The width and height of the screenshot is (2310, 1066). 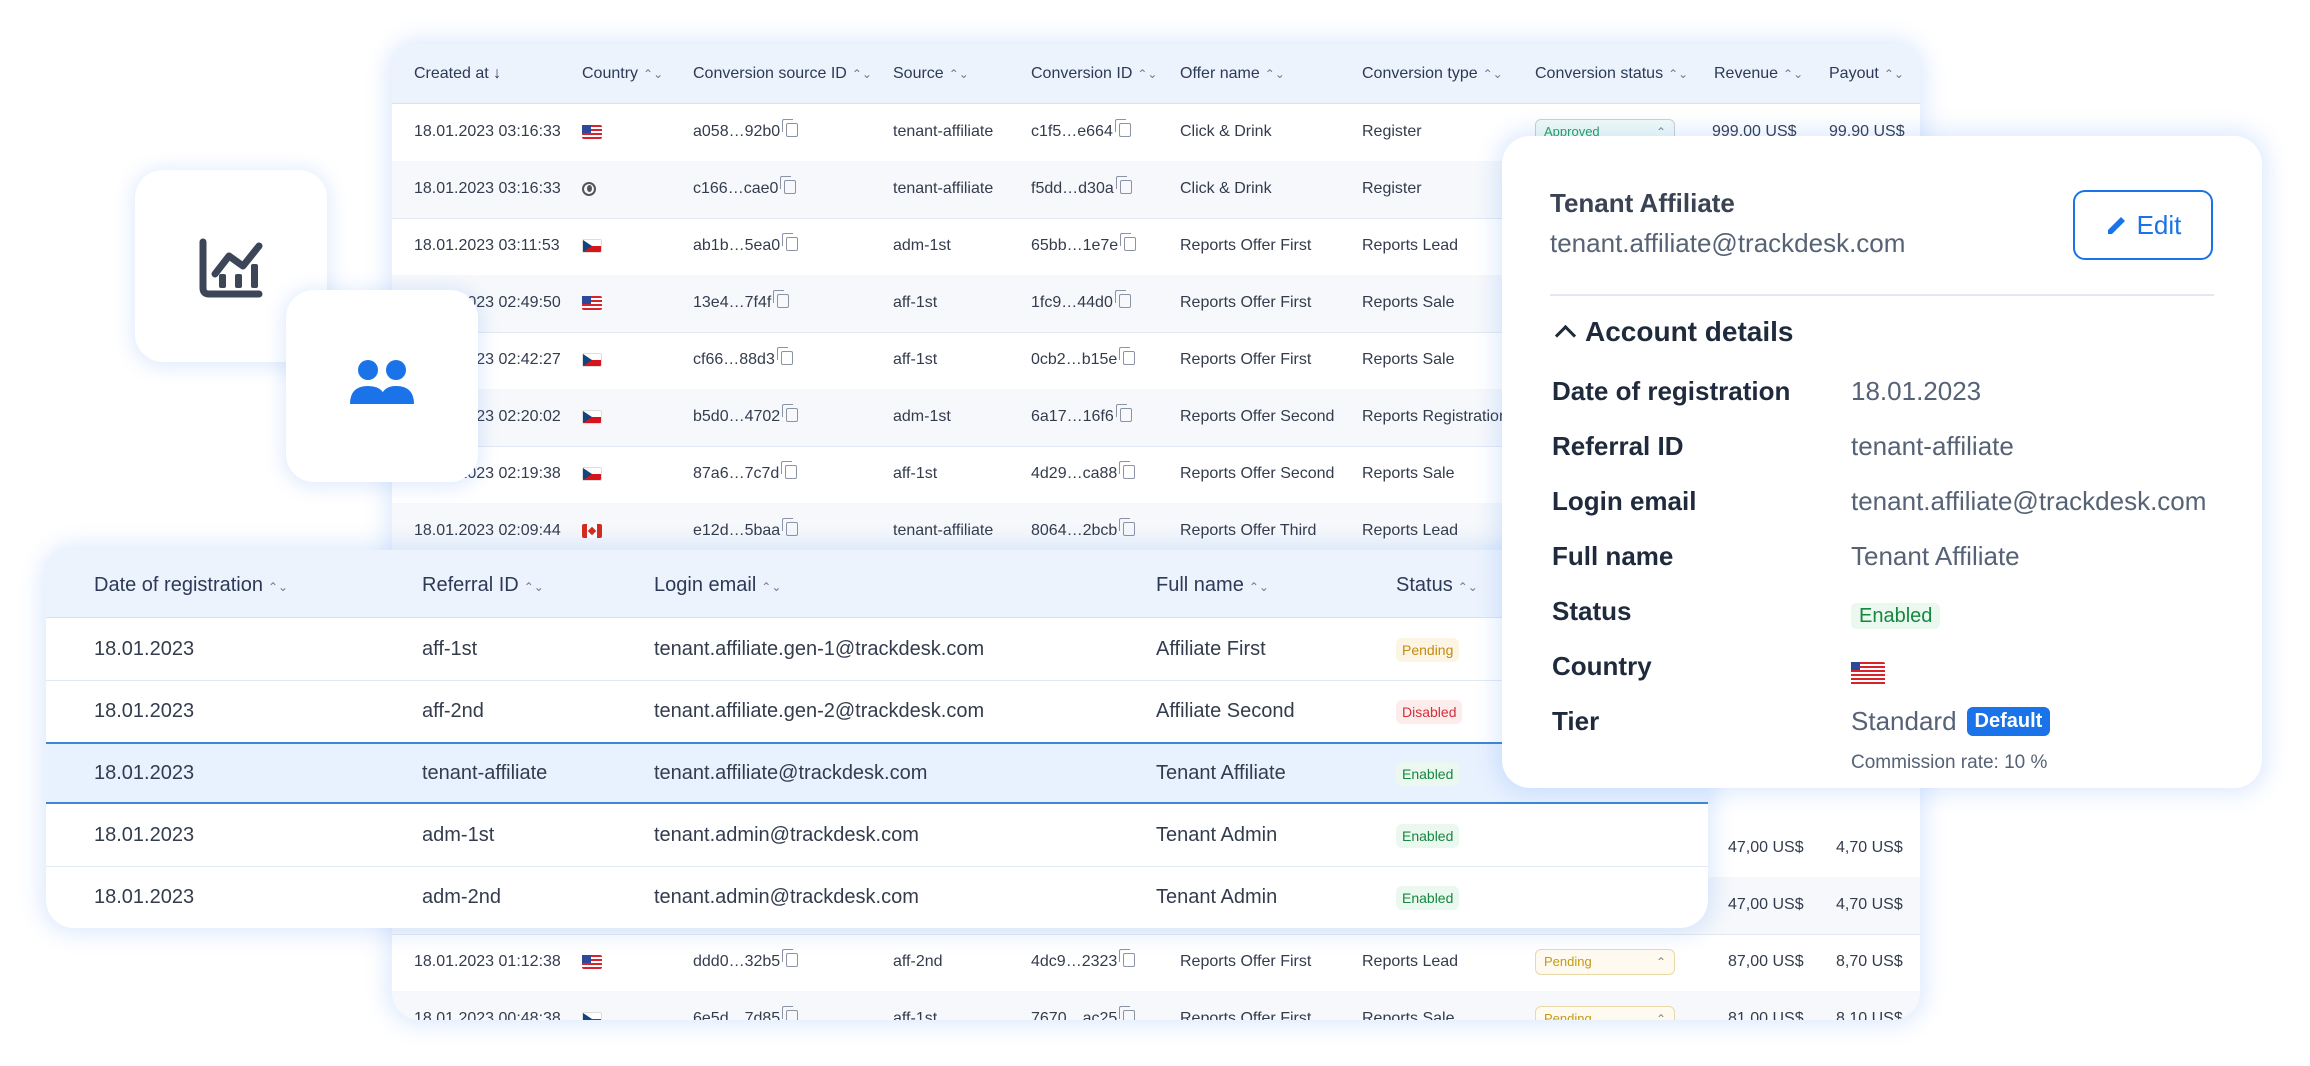 I want to click on source-id-text: c166…cae0, so click(x=736, y=188).